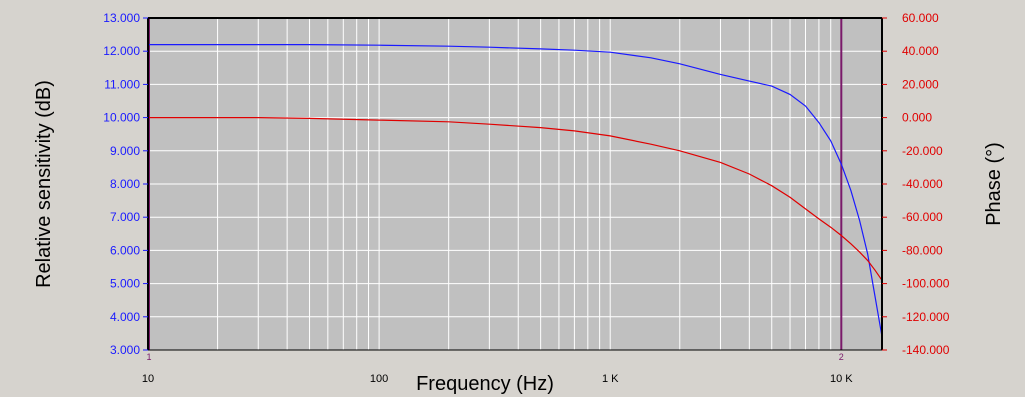 Image resolution: width=1025 pixels, height=397 pixels. What do you see at coordinates (125, 217) in the screenshot?
I see `y-tick-label-left: 7.000` at bounding box center [125, 217].